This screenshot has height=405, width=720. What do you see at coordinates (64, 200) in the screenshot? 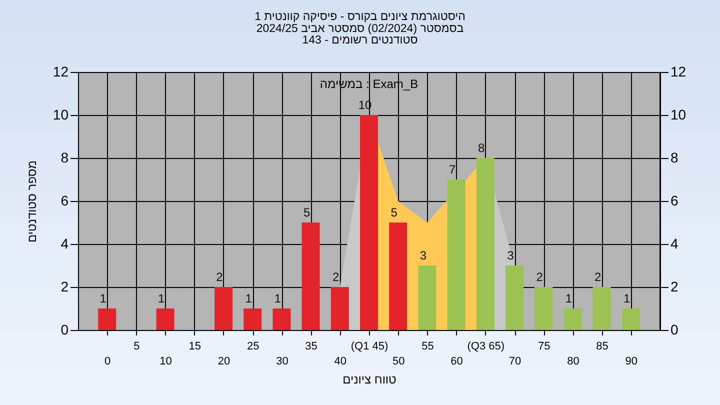
I see `y-tick-label: 6` at bounding box center [64, 200].